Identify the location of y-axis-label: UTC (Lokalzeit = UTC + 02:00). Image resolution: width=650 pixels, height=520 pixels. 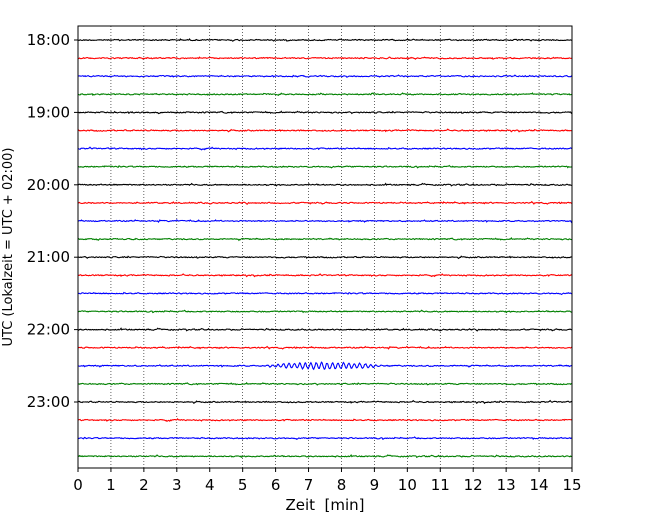
(8, 247).